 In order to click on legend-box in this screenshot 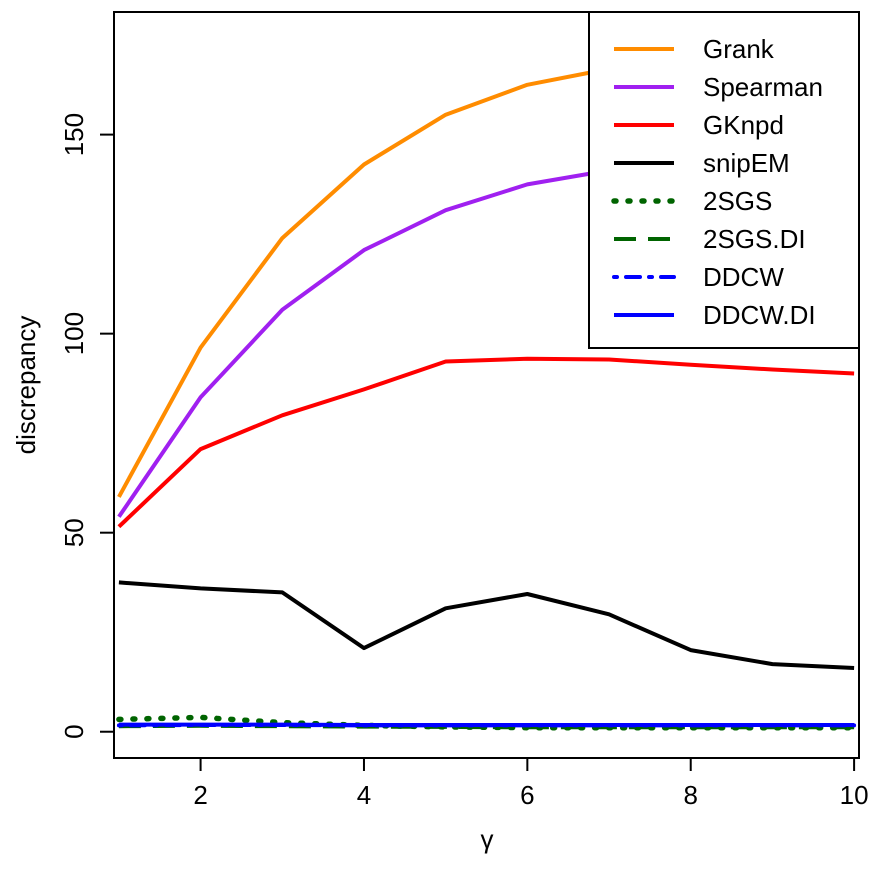, I will do `click(724, 180)`.